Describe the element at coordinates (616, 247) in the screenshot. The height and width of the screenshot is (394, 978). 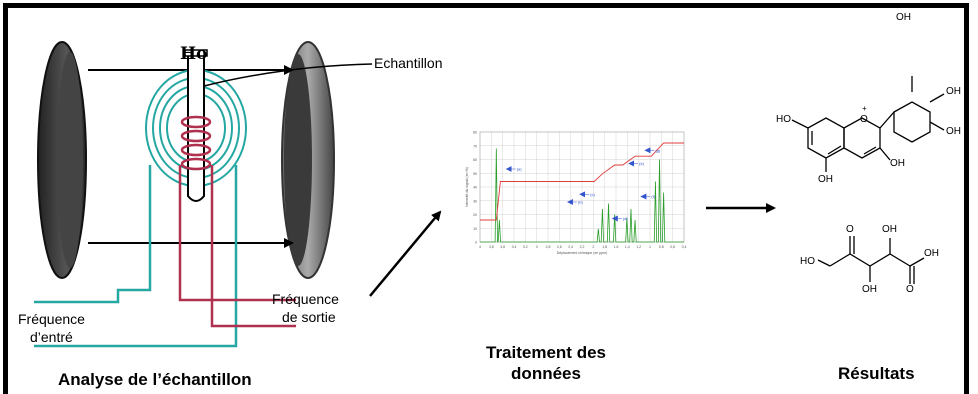
I see `spectrum-x-tick: 1,6` at that location.